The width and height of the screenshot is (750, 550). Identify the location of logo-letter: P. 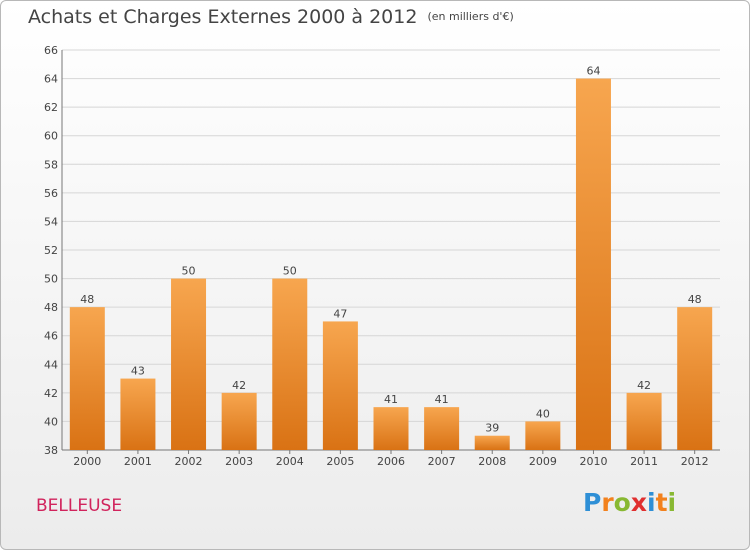
(592, 502).